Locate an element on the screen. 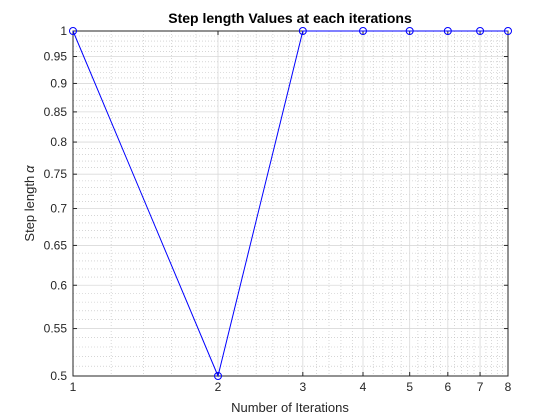 Image resolution: width=560 pixels, height=420 pixels. y-axis-label-symbol: α is located at coordinates (29, 169).